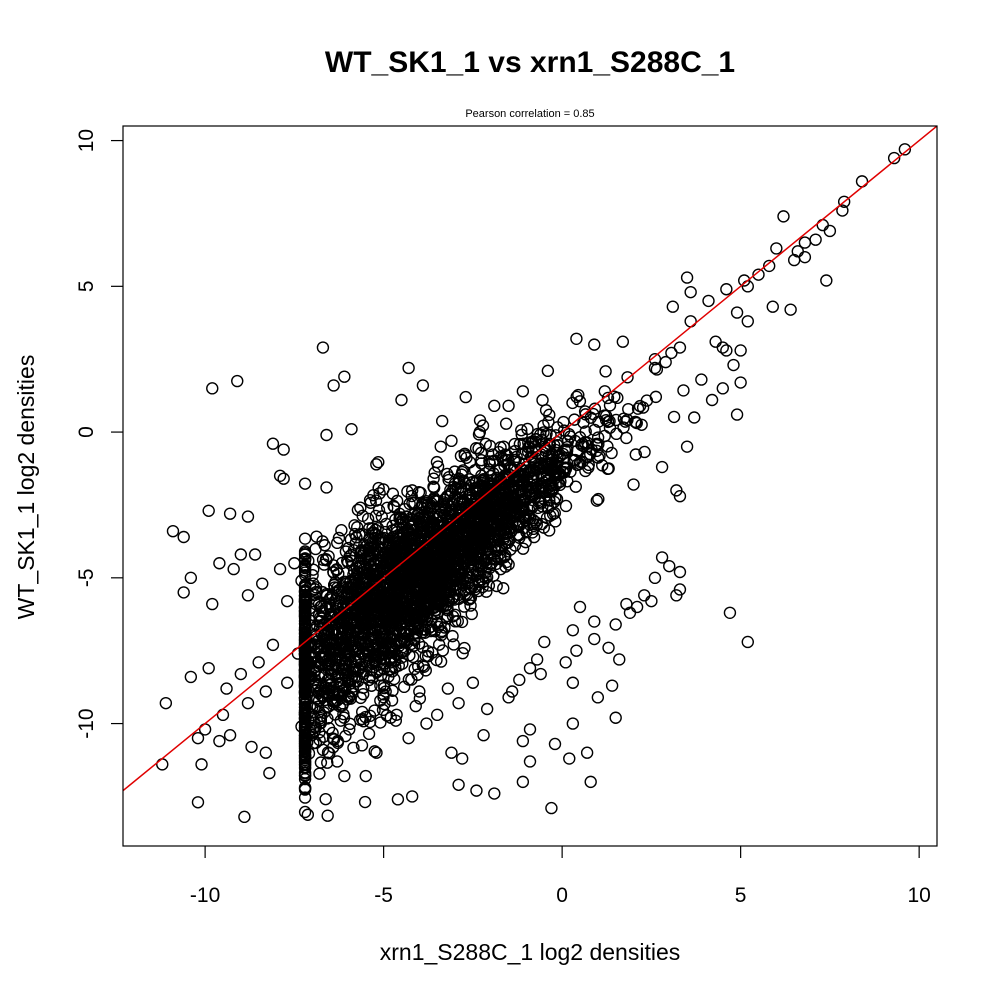  Describe the element at coordinates (560, 876) in the screenshot. I see `x-axis: -10 -5 0 5 10` at that location.